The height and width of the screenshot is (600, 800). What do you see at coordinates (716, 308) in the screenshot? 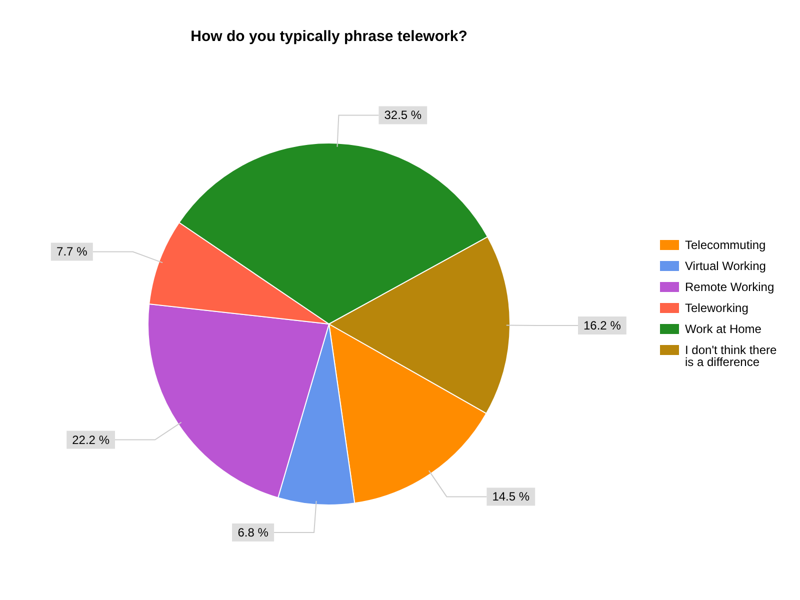
I see `legend-label: Teleworking` at bounding box center [716, 308].